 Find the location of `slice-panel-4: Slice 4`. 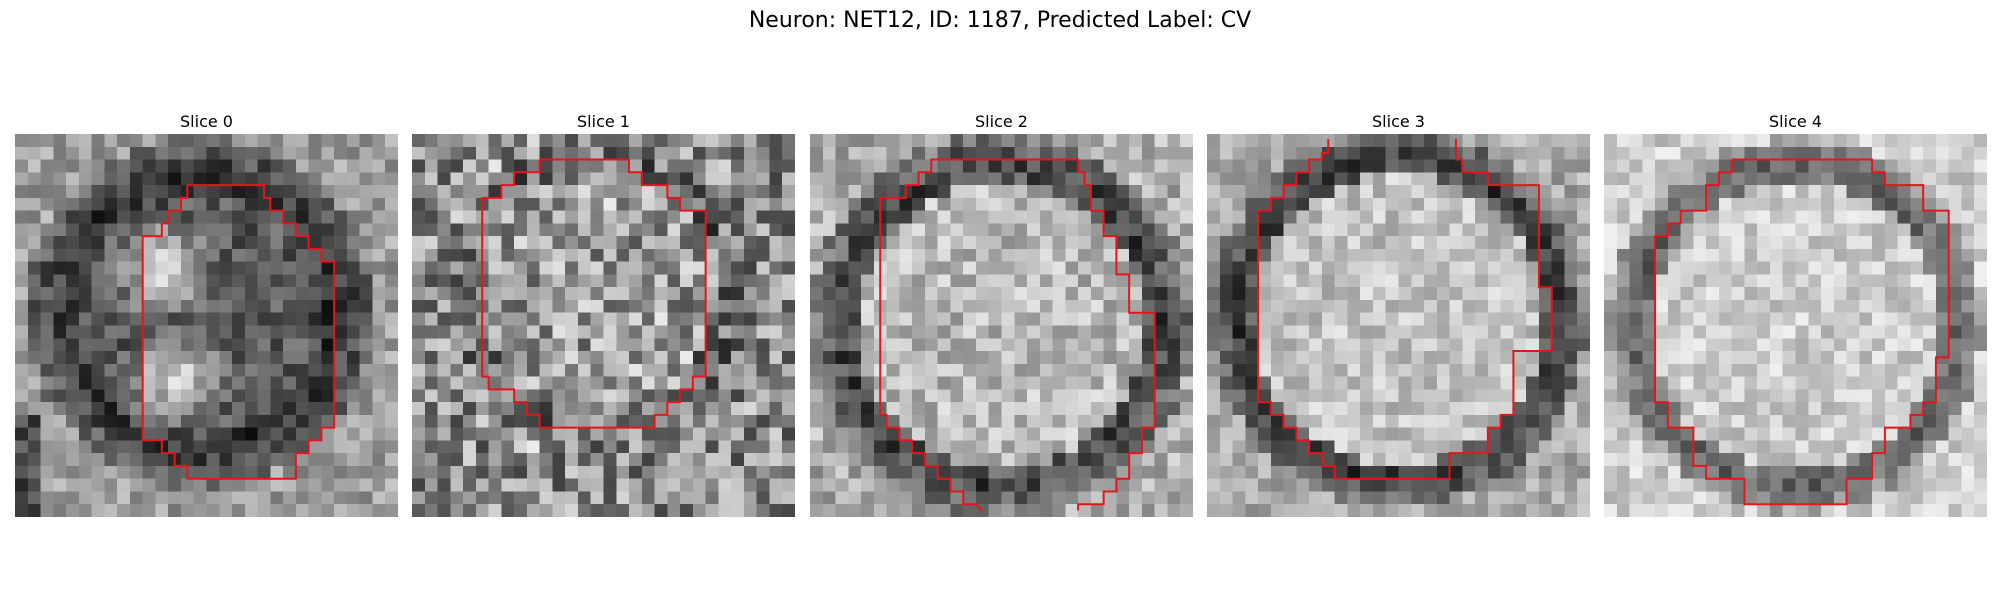

slice-panel-4: Slice 4 is located at coordinates (1795, 313).